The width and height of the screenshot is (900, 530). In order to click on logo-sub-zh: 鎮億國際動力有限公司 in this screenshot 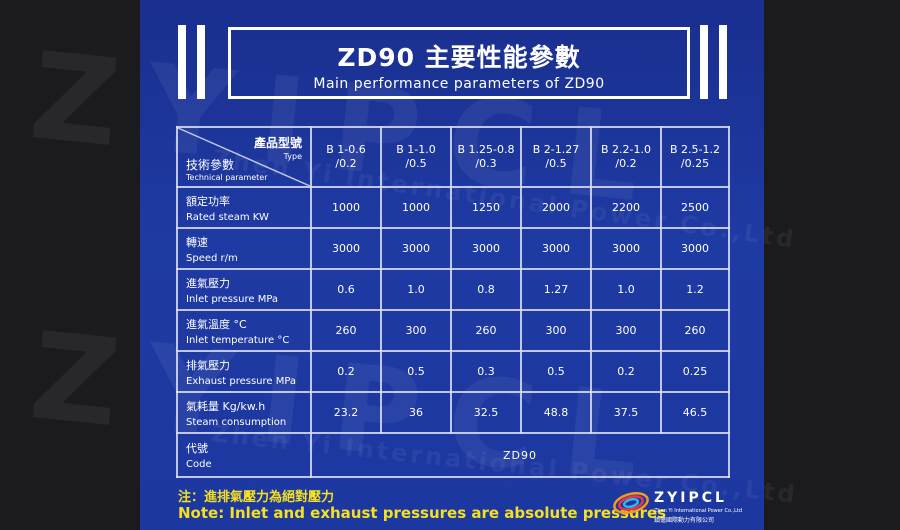, I will do `click(684, 520)`.